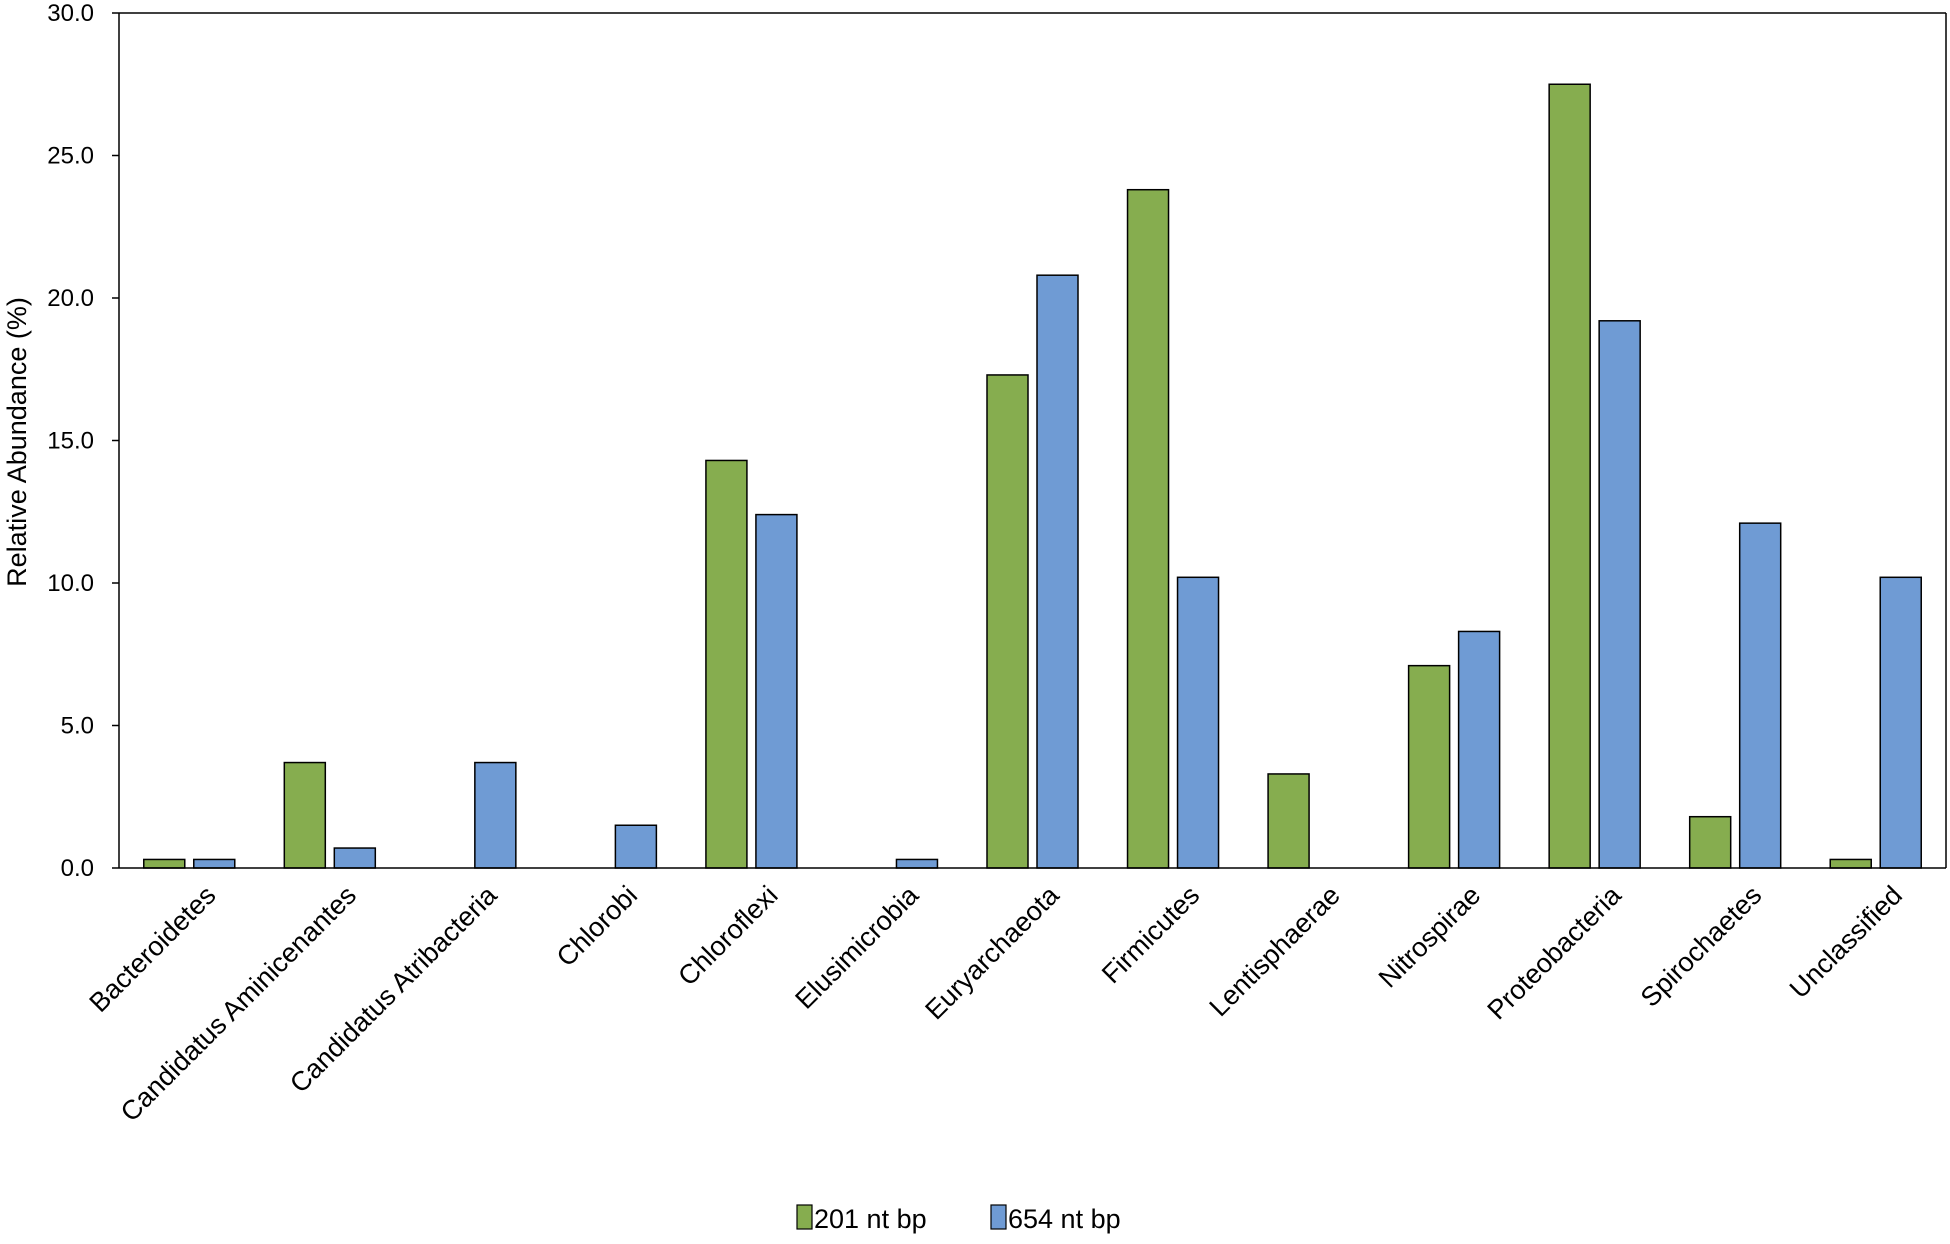  Describe the element at coordinates (1430, 937) in the screenshot. I see `x-category-label: Nitrospirae` at that location.